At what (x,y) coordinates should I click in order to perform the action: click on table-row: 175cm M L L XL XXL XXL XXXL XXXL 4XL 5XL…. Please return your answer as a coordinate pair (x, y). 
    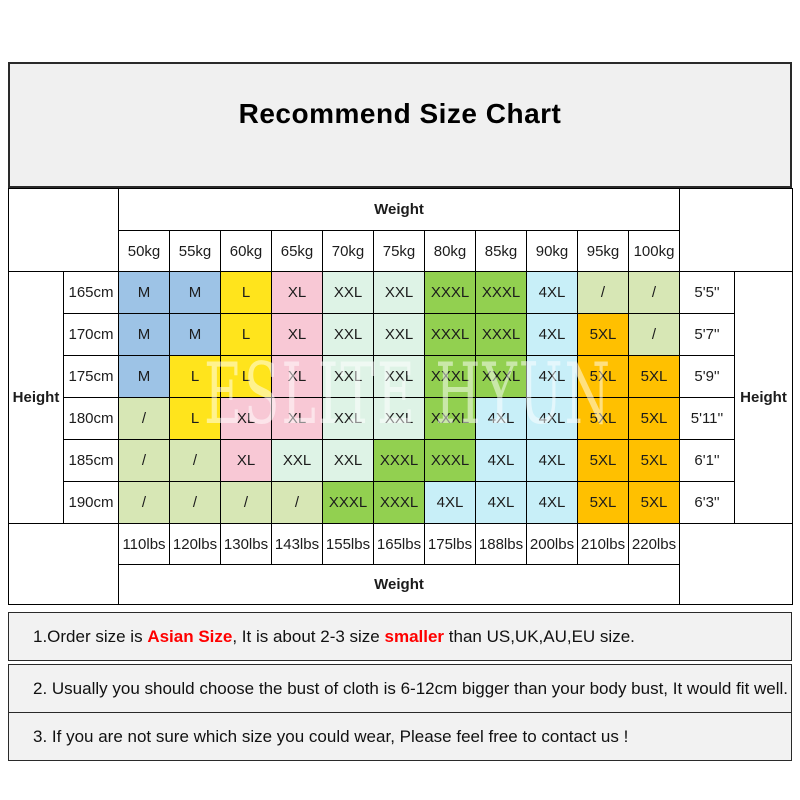
    Looking at the image, I should click on (401, 376).